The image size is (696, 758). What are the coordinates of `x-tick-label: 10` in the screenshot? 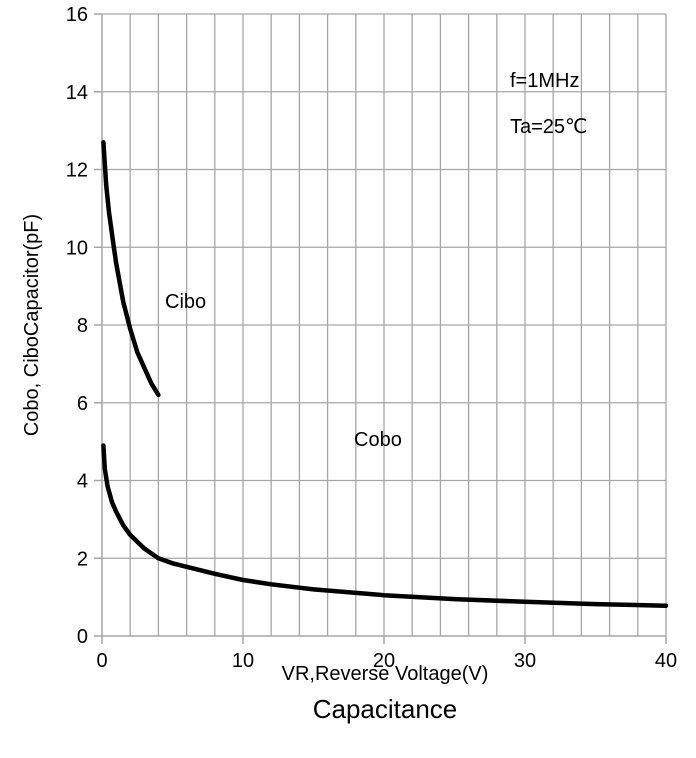 It's located at (243, 661).